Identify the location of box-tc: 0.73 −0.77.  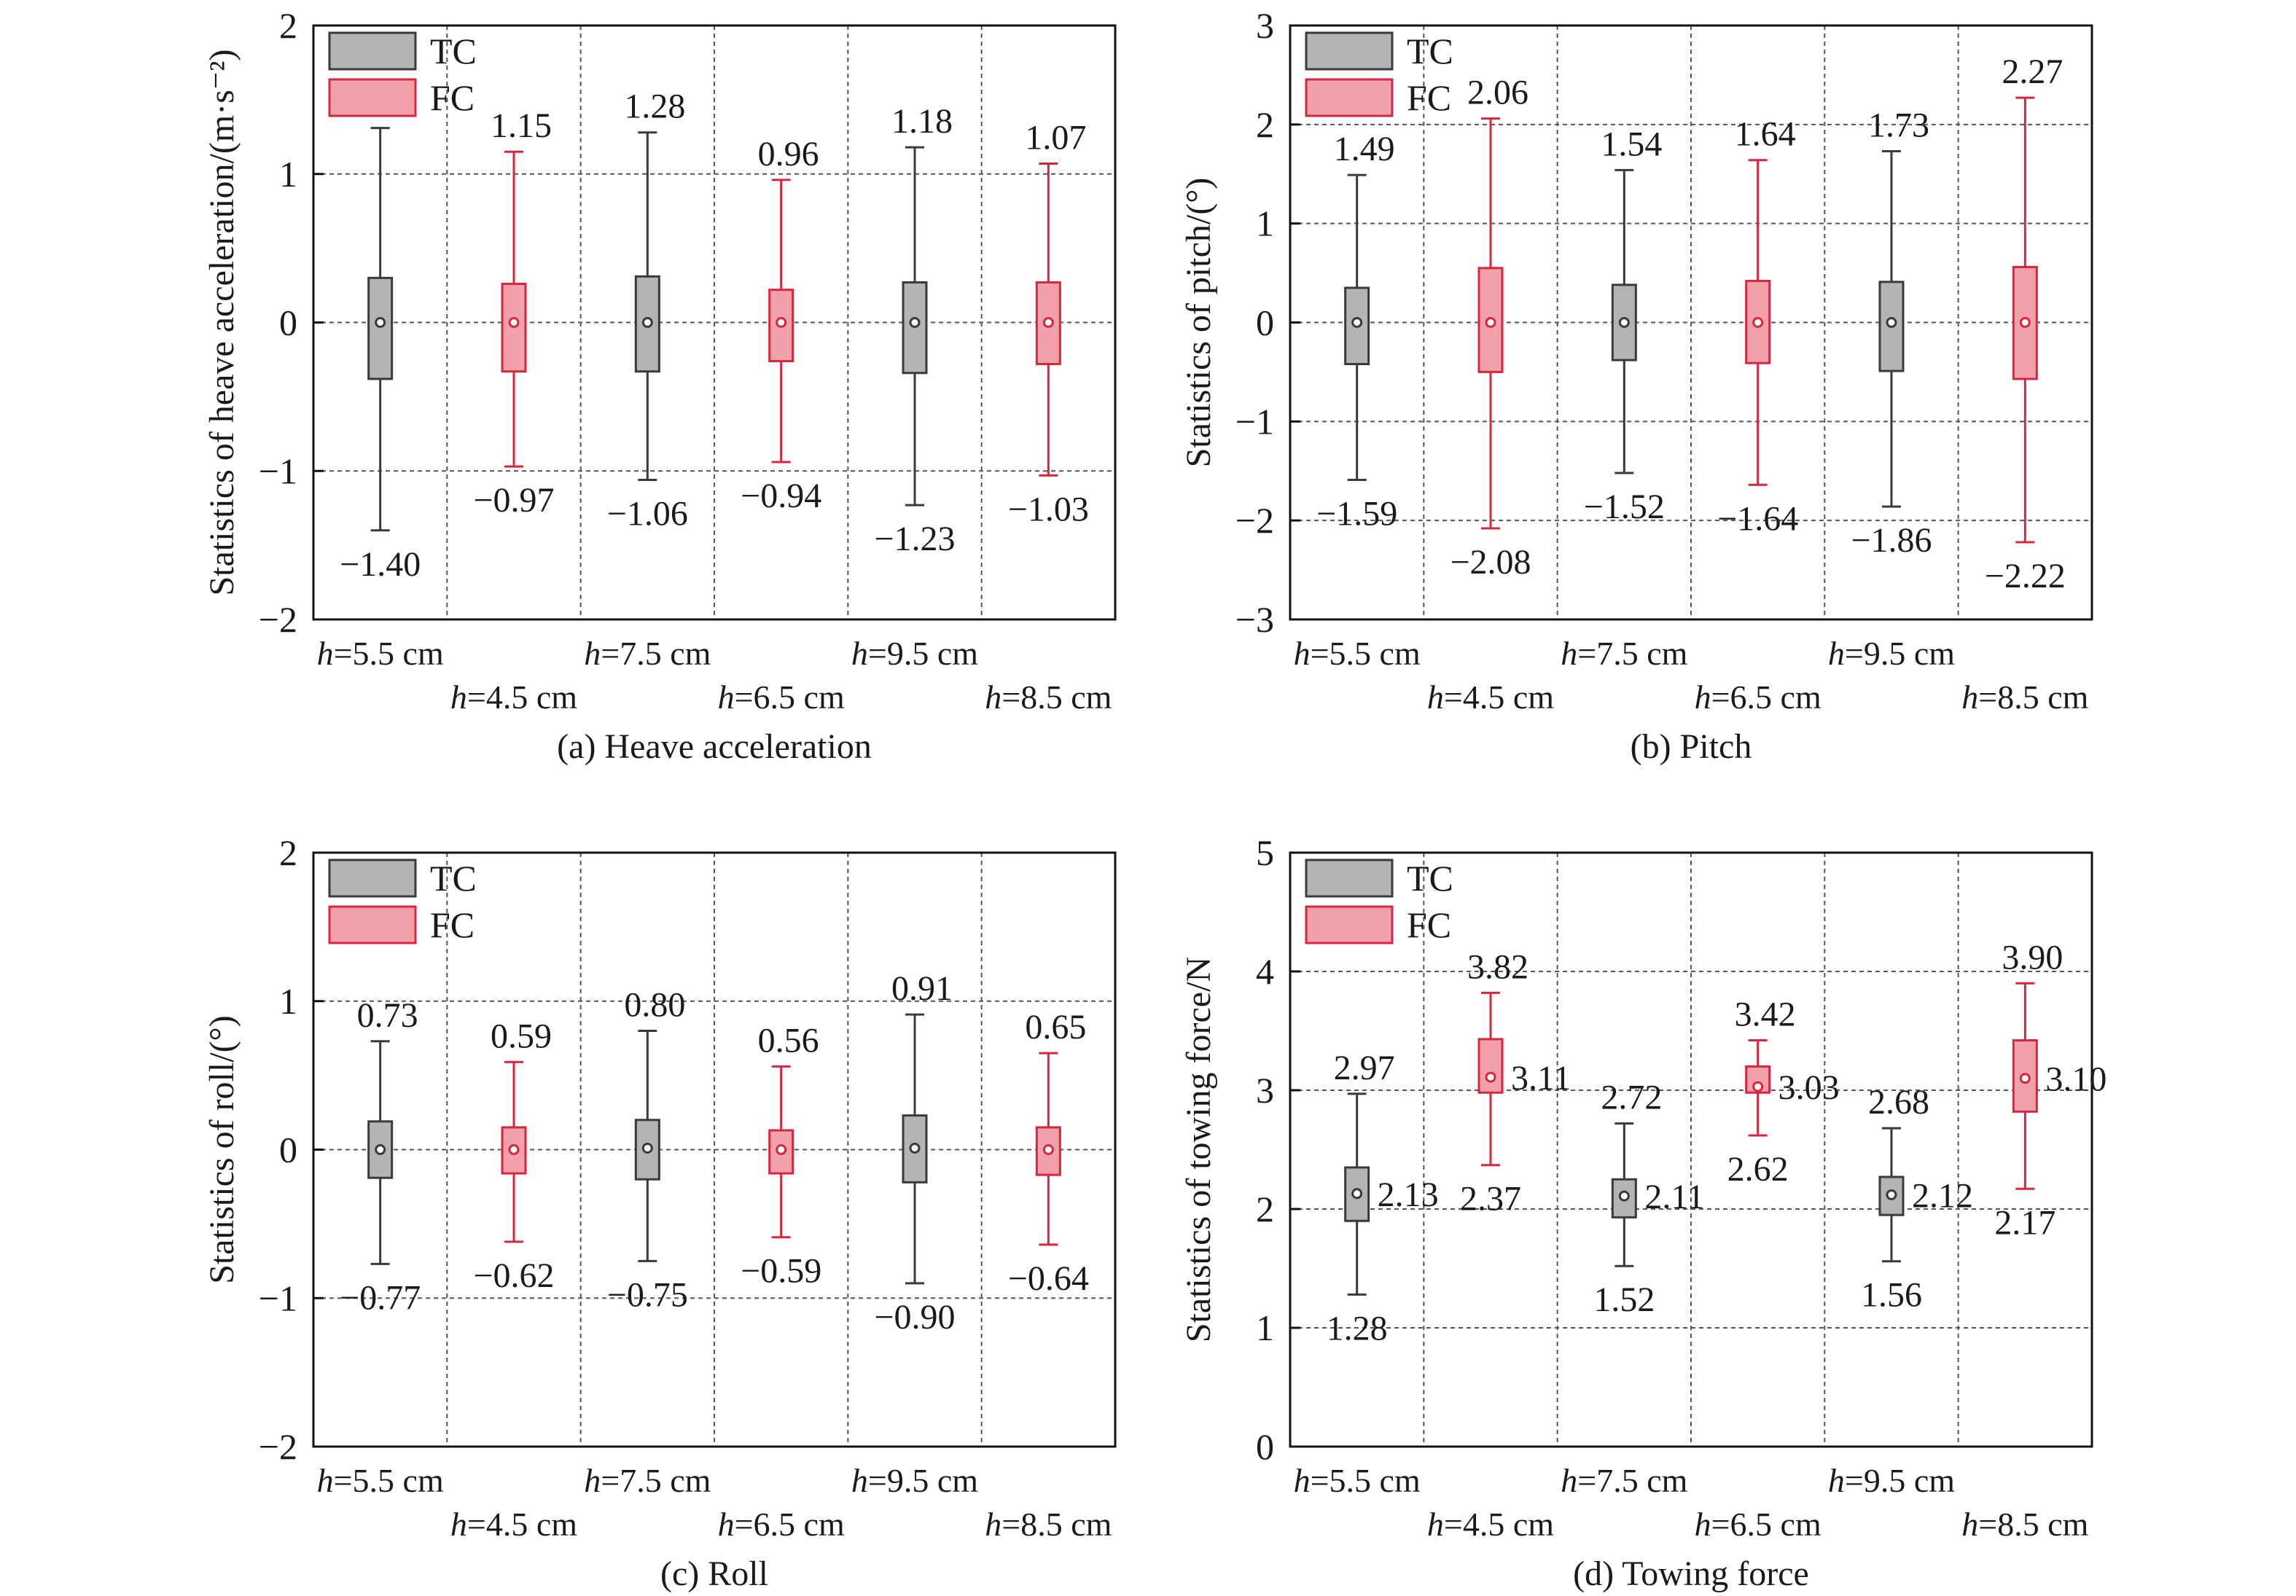
(381, 1157).